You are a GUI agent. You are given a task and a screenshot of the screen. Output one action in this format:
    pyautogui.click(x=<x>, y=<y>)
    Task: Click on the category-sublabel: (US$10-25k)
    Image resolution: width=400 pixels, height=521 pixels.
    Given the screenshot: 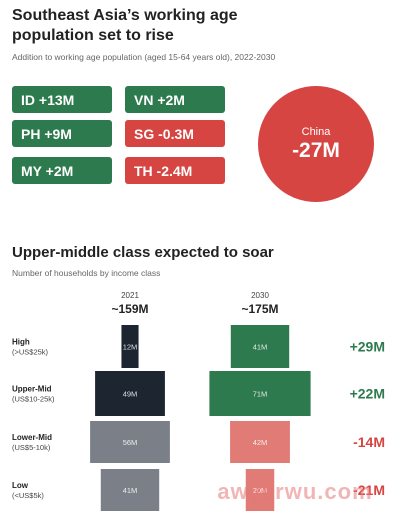 What is the action you would take?
    pyautogui.click(x=33, y=399)
    